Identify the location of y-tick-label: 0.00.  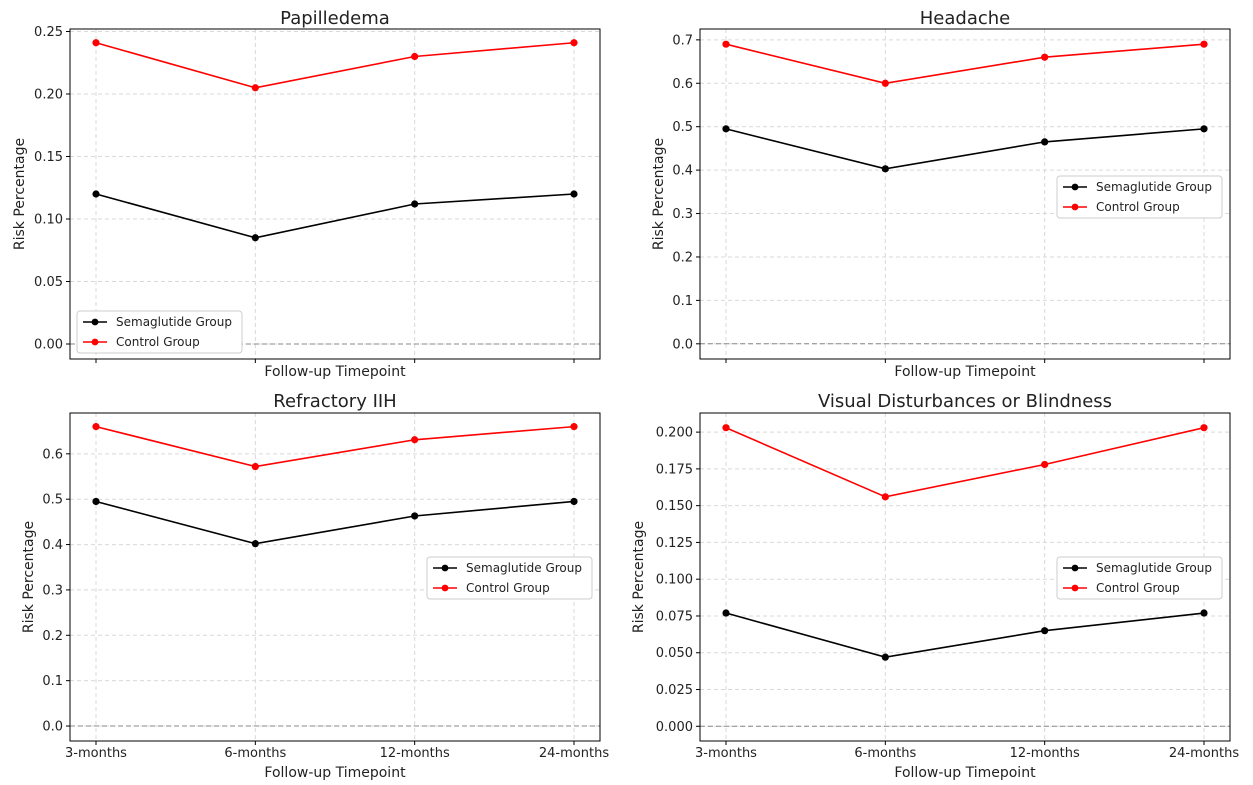
(48, 345).